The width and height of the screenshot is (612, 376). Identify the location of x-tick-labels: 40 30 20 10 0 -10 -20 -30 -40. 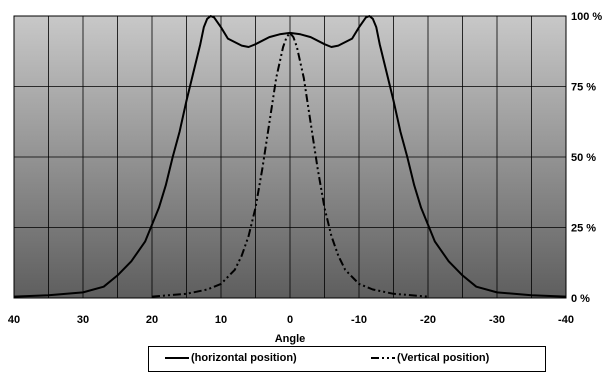
(291, 320).